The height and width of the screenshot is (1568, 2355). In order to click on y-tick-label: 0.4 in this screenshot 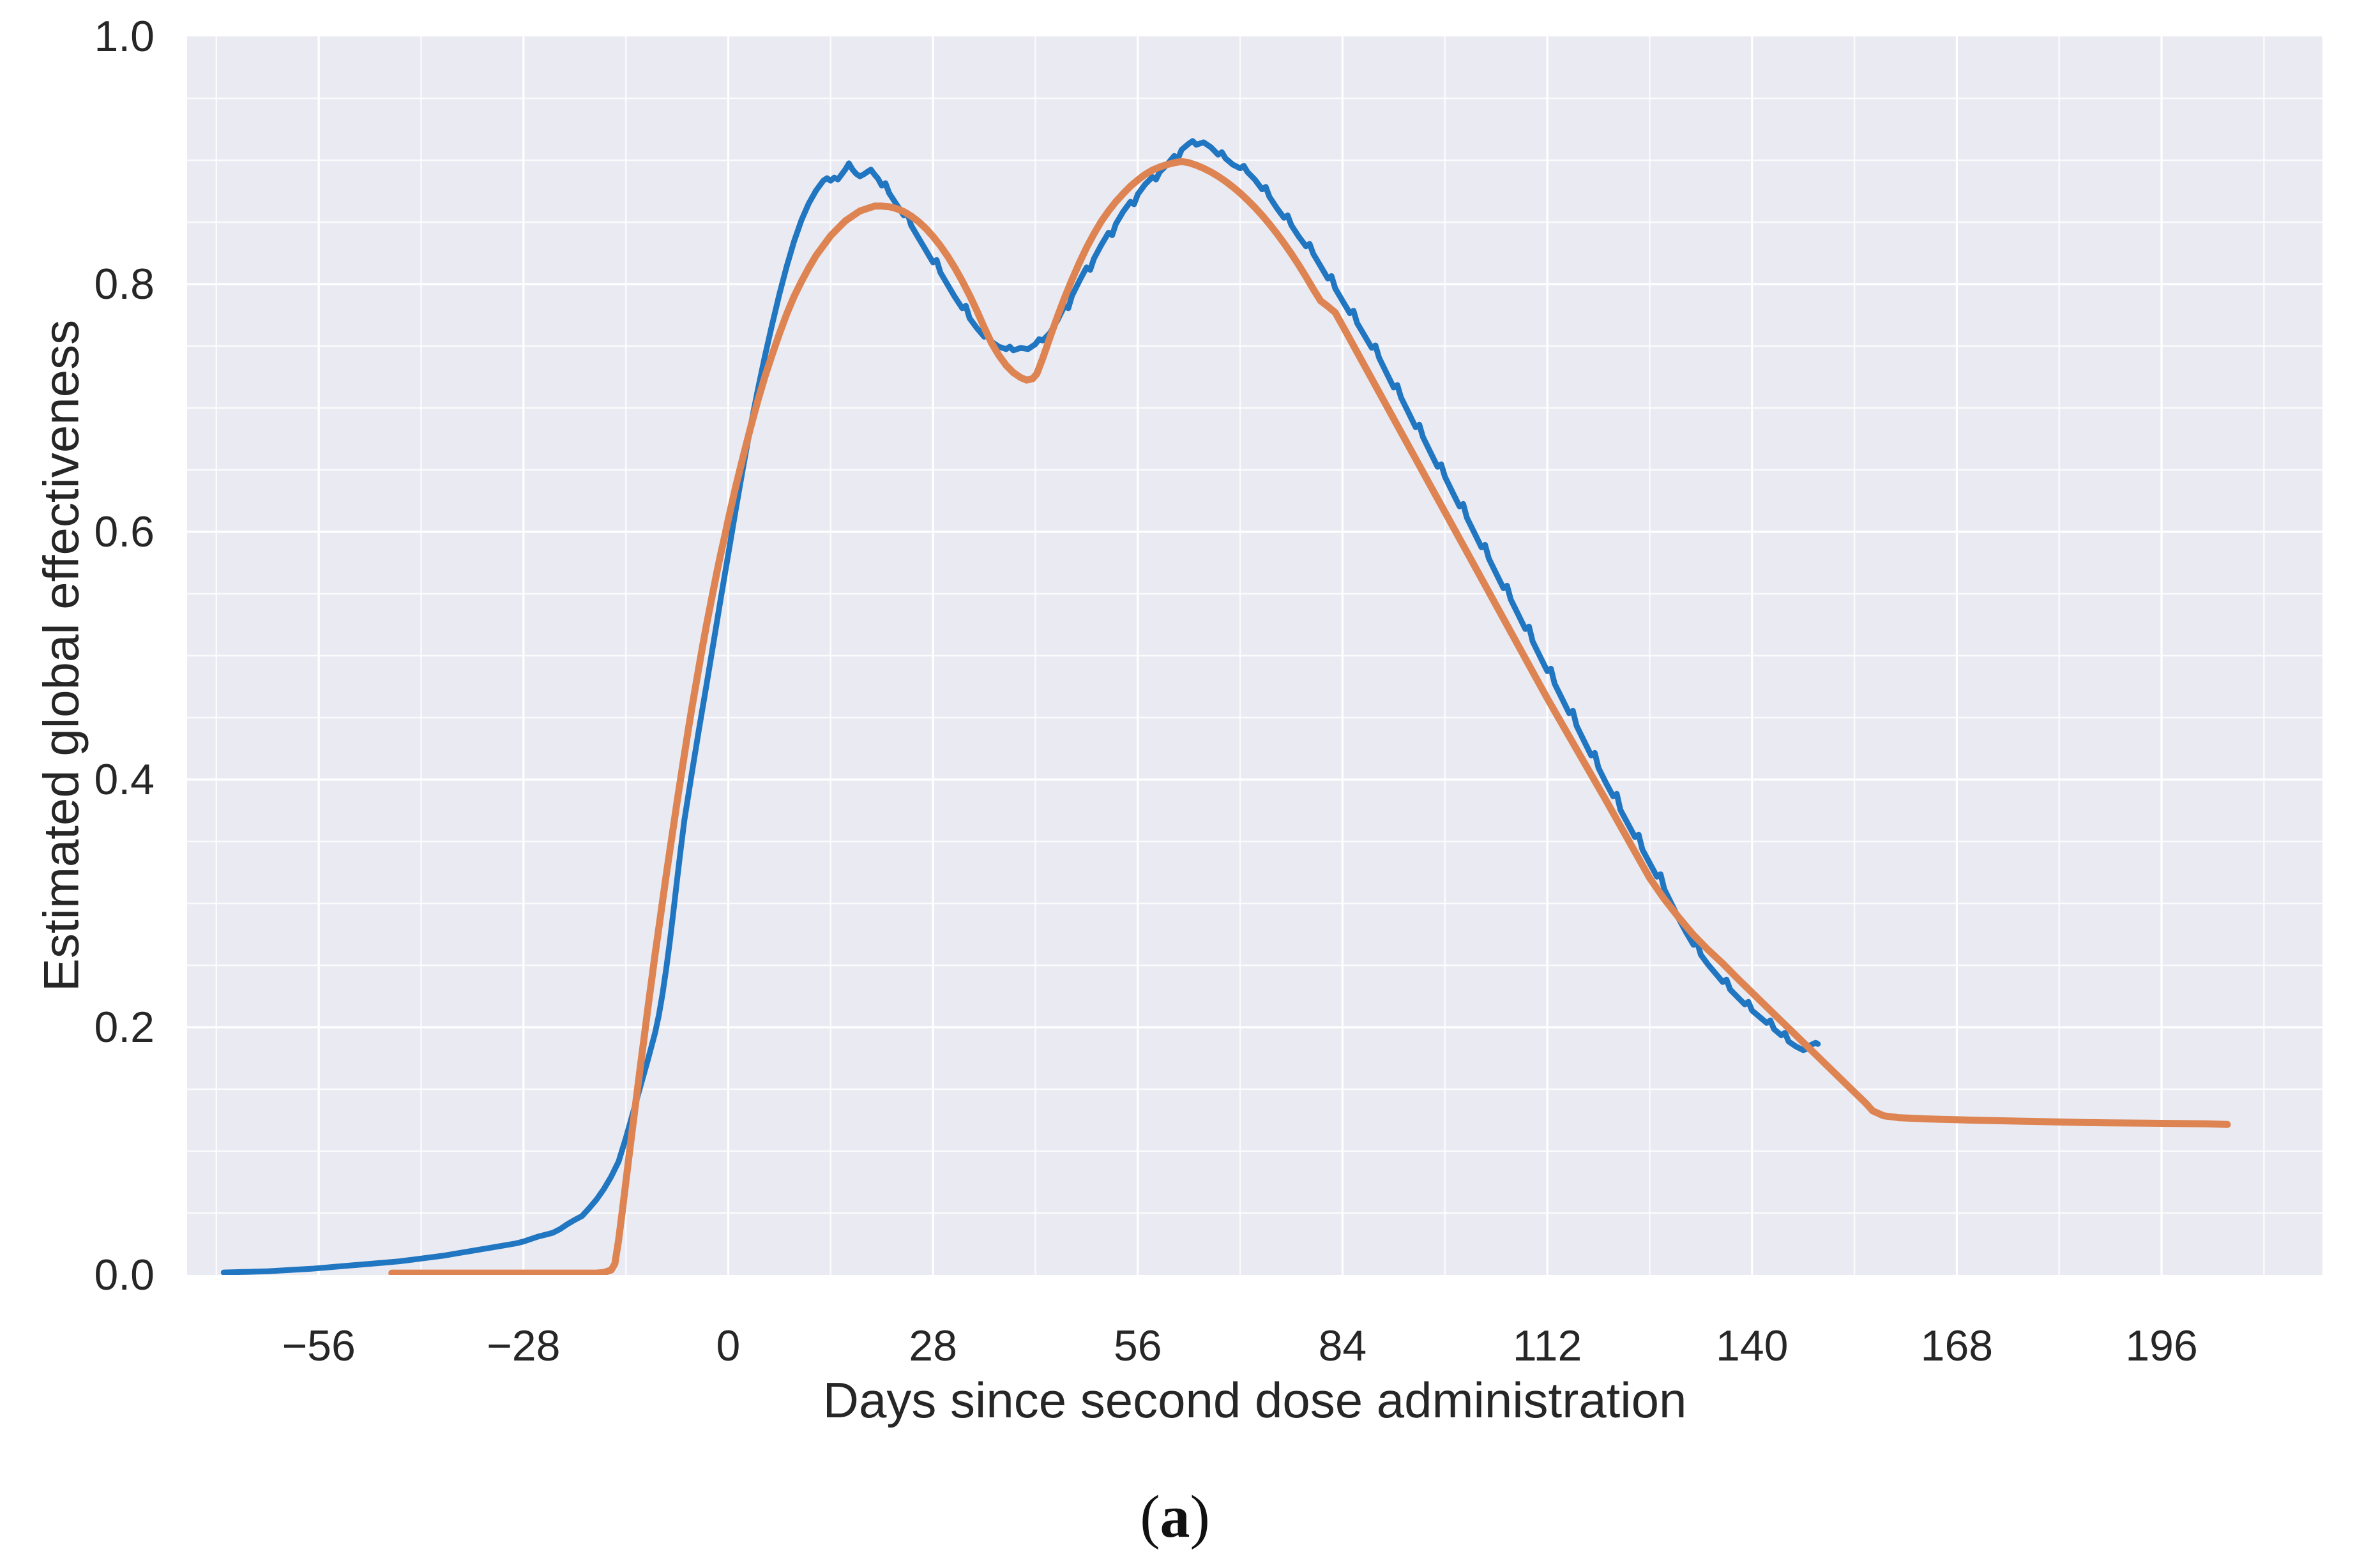, I will do `click(125, 779)`.